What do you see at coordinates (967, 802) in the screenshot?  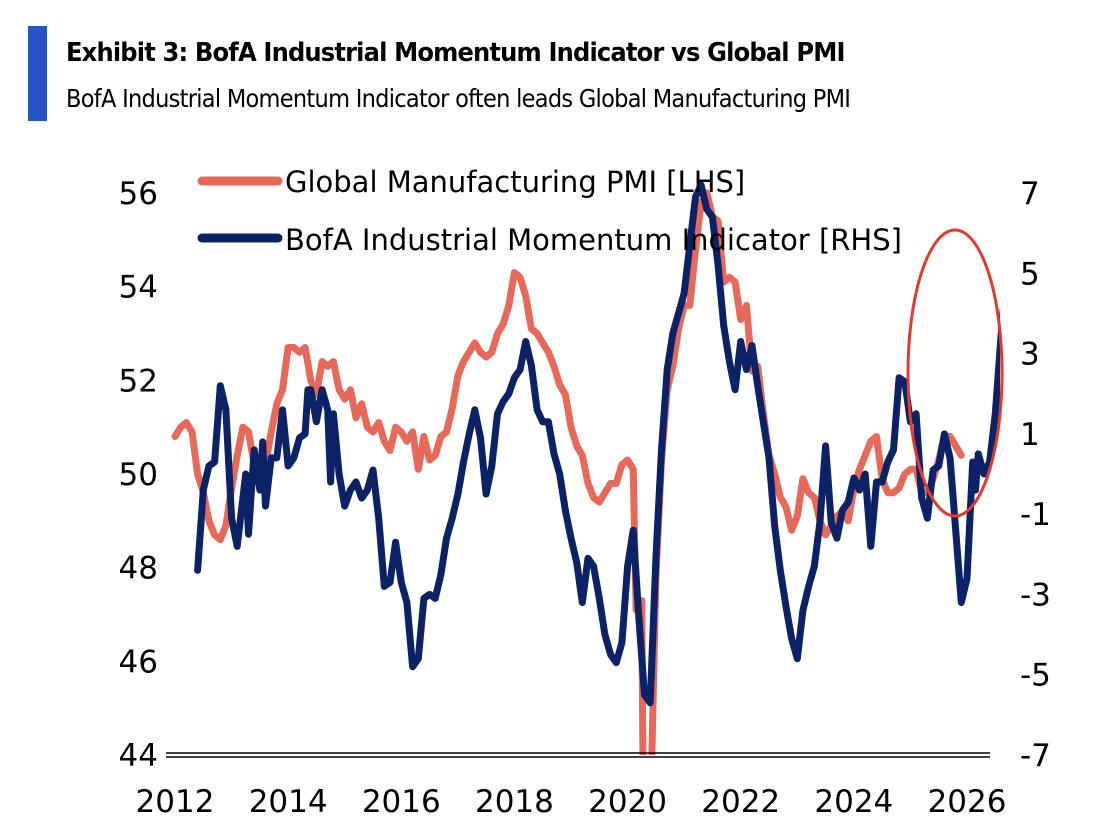 I see `x-tick-label: 2026` at bounding box center [967, 802].